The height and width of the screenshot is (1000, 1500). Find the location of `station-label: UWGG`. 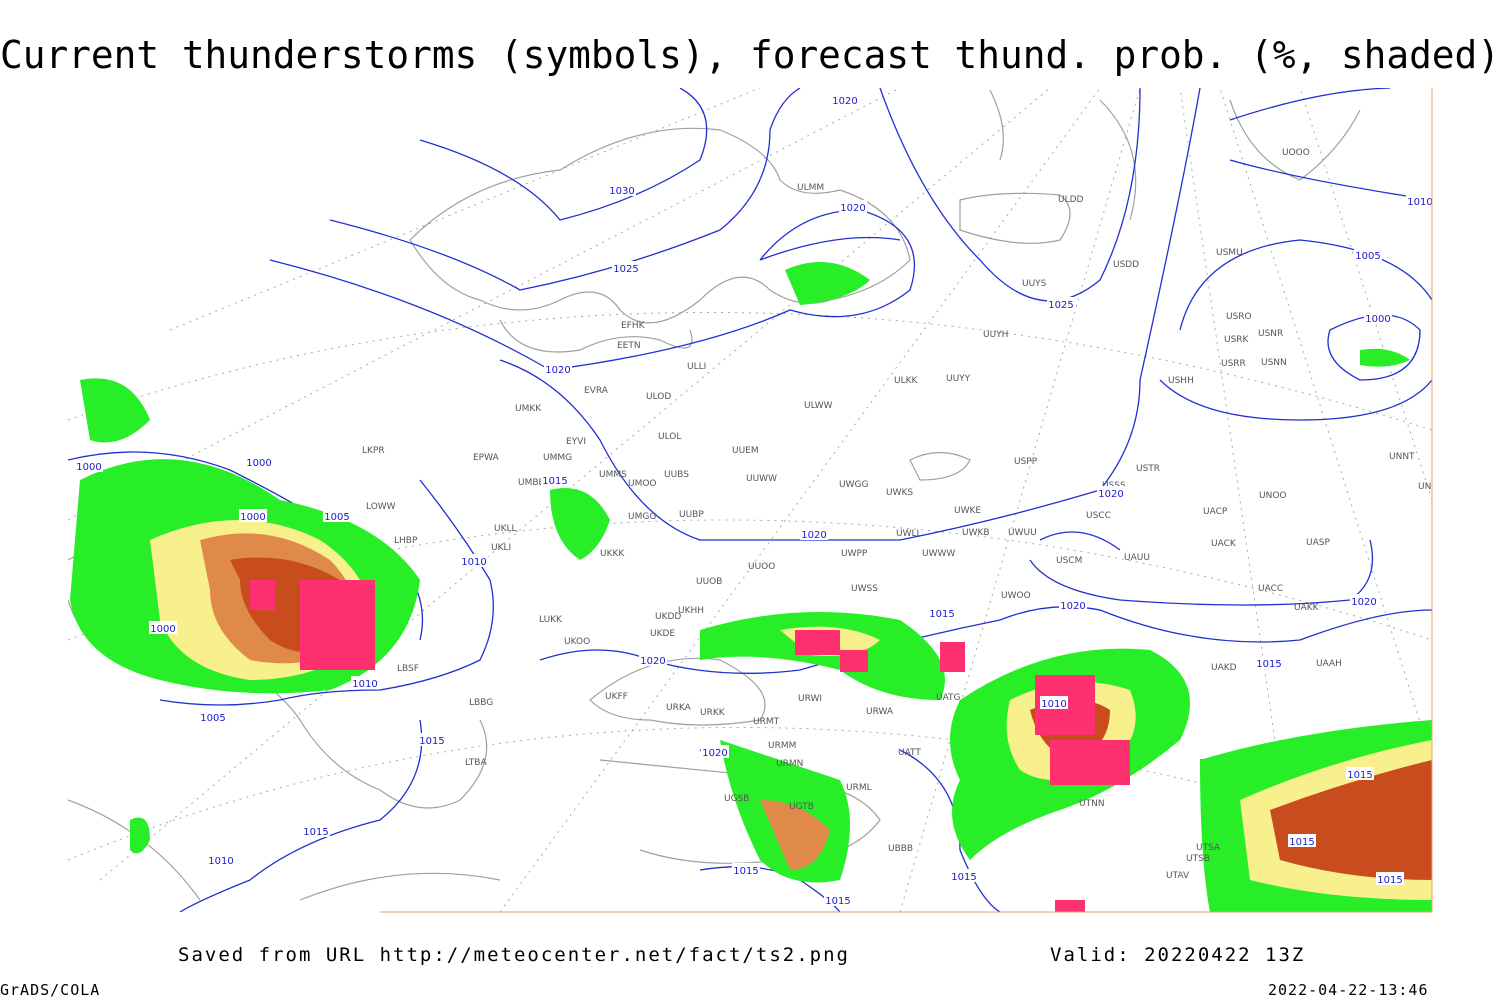

station-label: UWGG is located at coordinates (853, 485).